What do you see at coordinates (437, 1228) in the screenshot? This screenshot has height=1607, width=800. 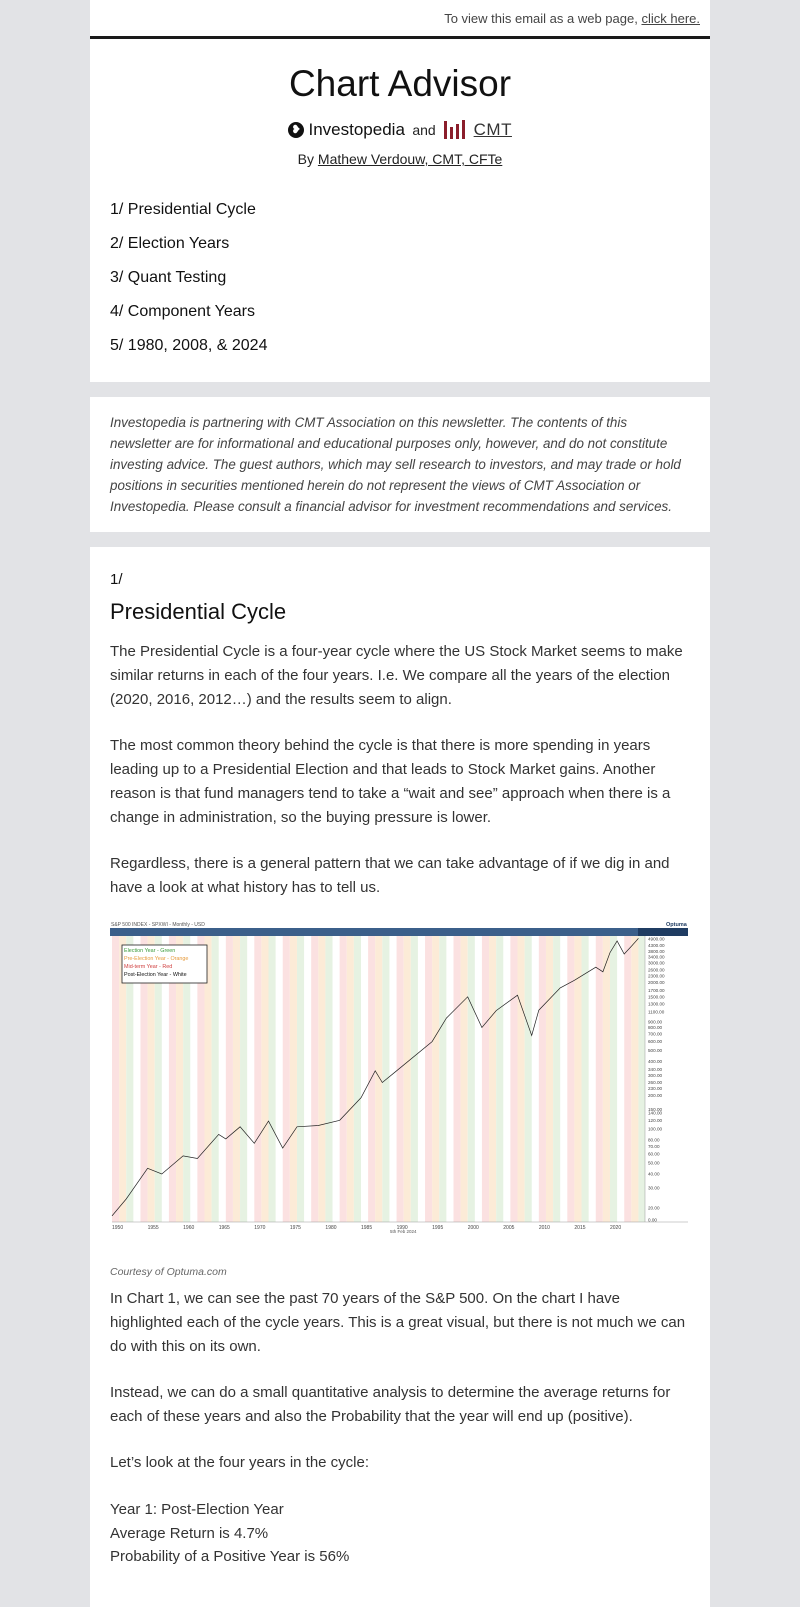 I see `x-tick-label: 1995` at bounding box center [437, 1228].